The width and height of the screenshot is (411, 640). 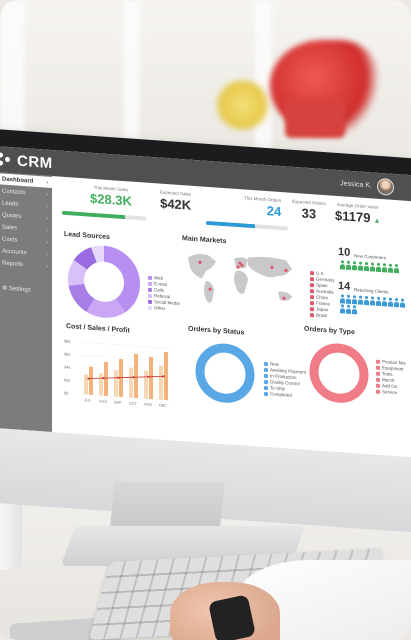 I want to click on kpi-expected-sales: Expected Sales $42K, so click(x=175, y=201).